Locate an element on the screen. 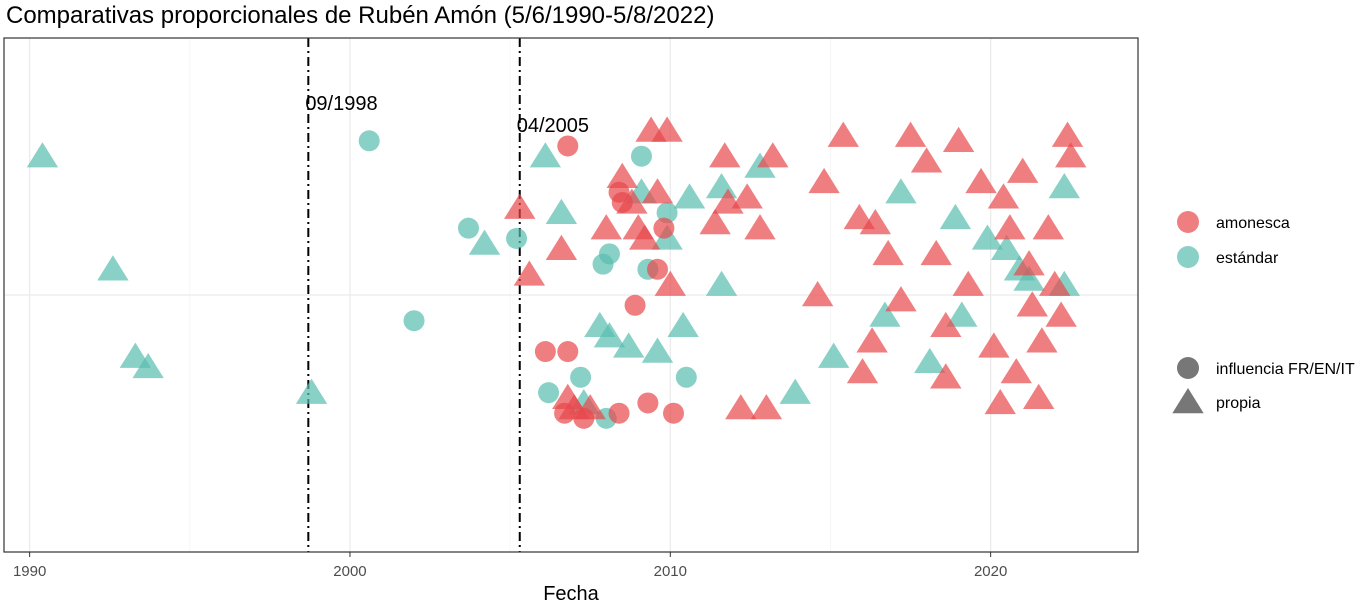 Image resolution: width=1370 pixels, height=604 pixels. x-axis-title: Fecha is located at coordinates (571, 593).